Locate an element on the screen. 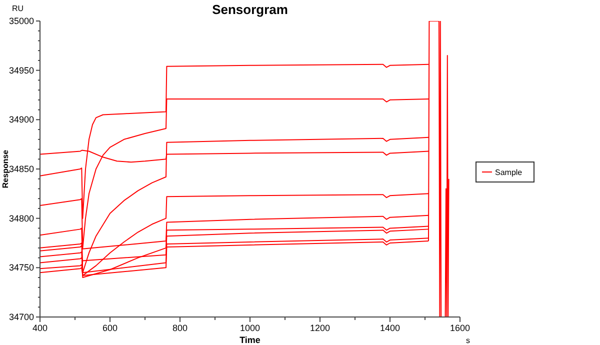 This screenshot has width=600, height=345. x-tick-label: 600 is located at coordinates (110, 328).